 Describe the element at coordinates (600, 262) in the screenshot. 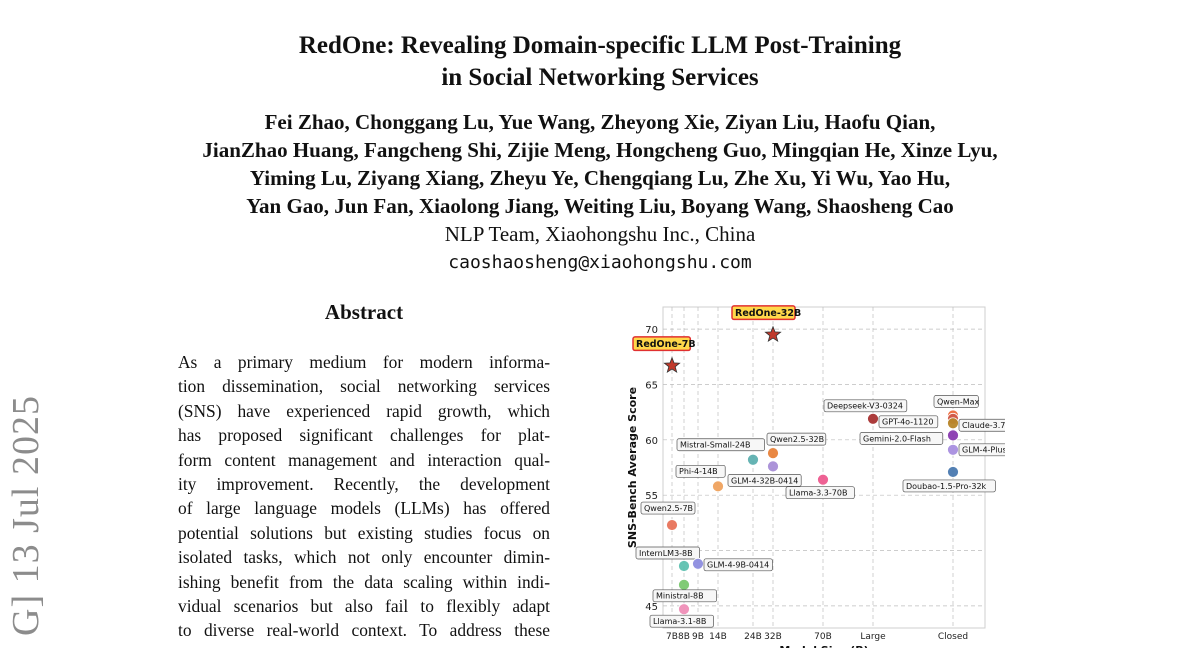

I see `contact-email: caoshaosheng@xiaohongshu.com` at that location.